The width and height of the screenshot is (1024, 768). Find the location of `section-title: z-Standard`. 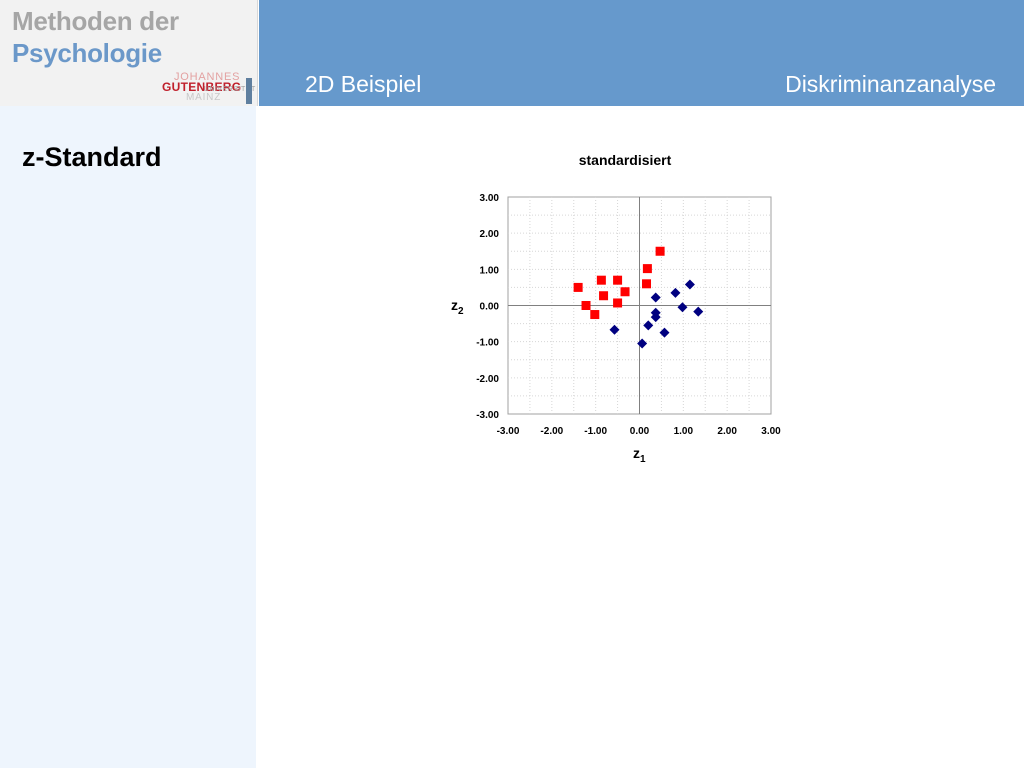

section-title: z-Standard is located at coordinates (92, 157).